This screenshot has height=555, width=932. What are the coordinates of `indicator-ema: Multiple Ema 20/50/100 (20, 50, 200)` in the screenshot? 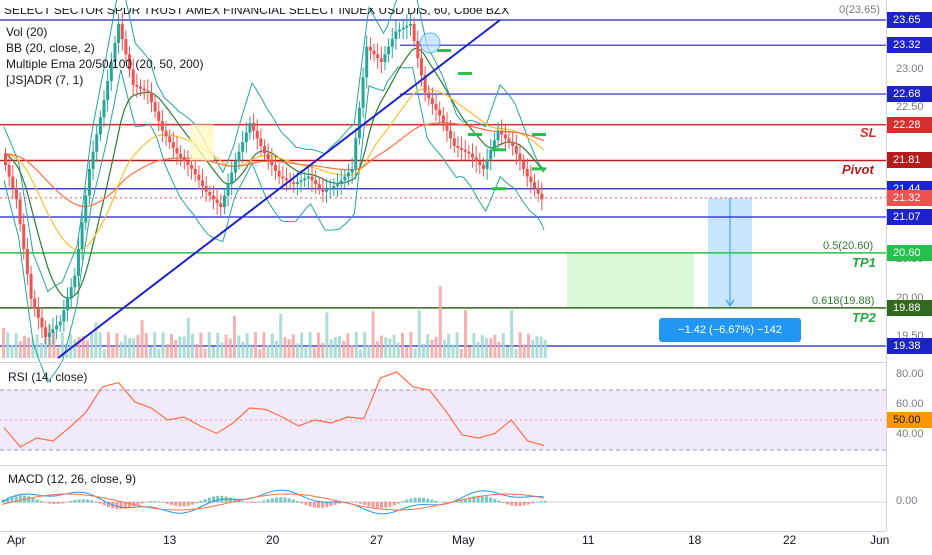 It's located at (105, 64).